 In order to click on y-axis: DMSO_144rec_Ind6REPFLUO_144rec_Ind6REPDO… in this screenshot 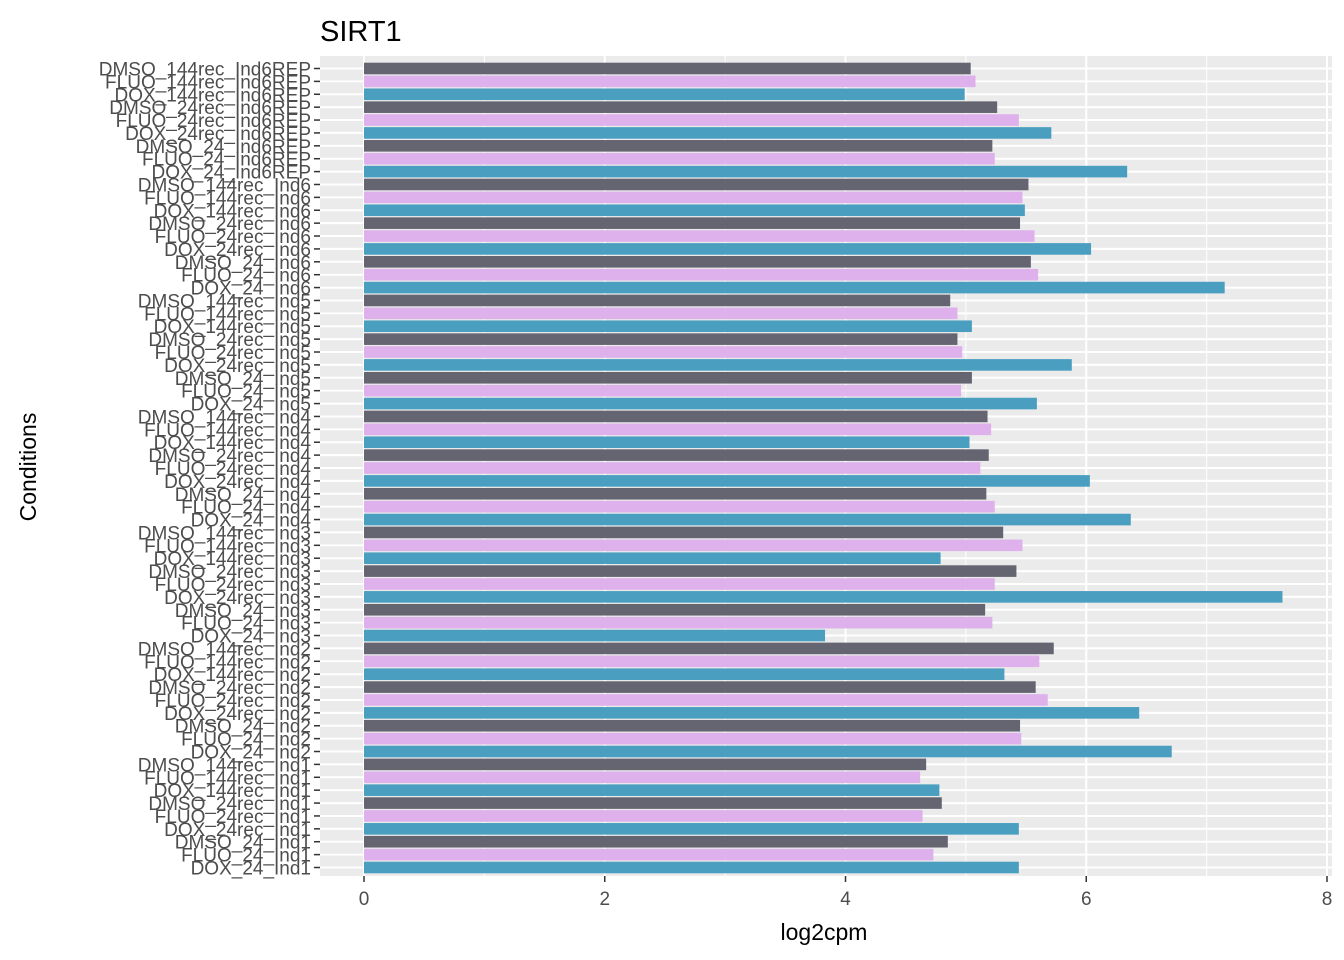, I will do `click(209, 470)`.